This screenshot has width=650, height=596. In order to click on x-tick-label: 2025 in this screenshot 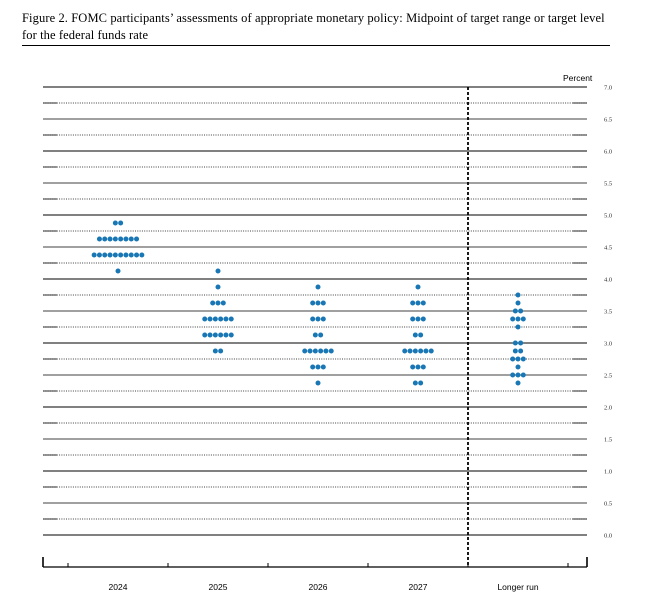, I will do `click(218, 587)`.